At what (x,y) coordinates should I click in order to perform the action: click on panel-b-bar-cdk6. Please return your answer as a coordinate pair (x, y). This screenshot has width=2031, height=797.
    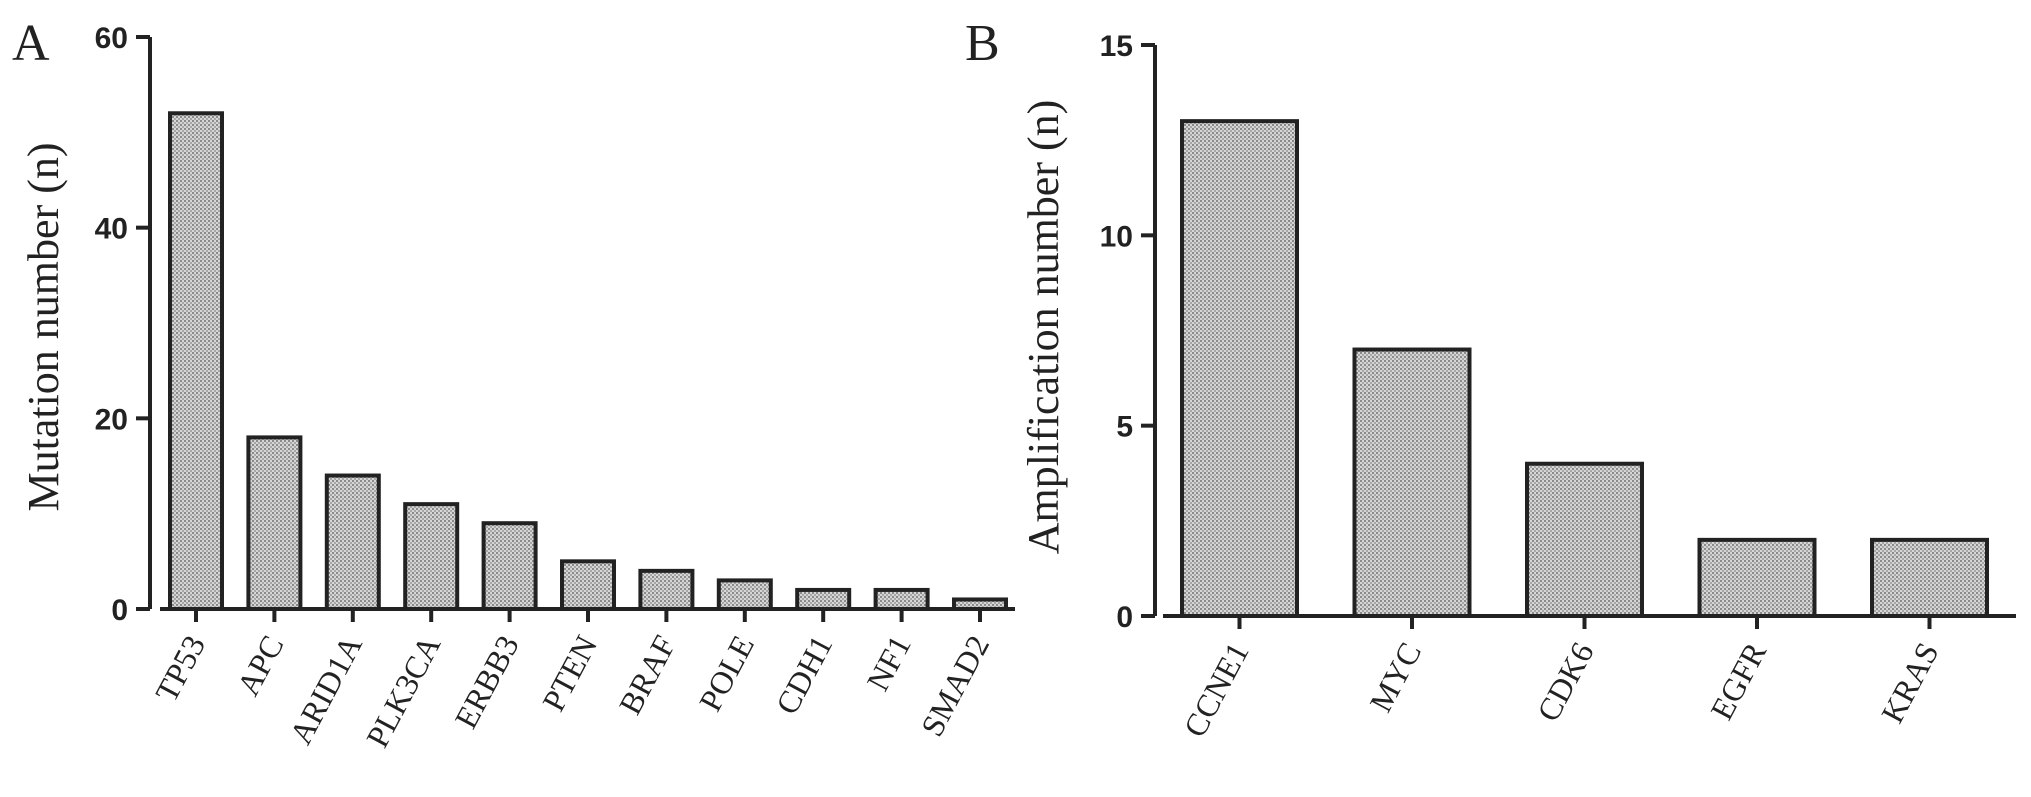
    Looking at the image, I should click on (1584, 539).